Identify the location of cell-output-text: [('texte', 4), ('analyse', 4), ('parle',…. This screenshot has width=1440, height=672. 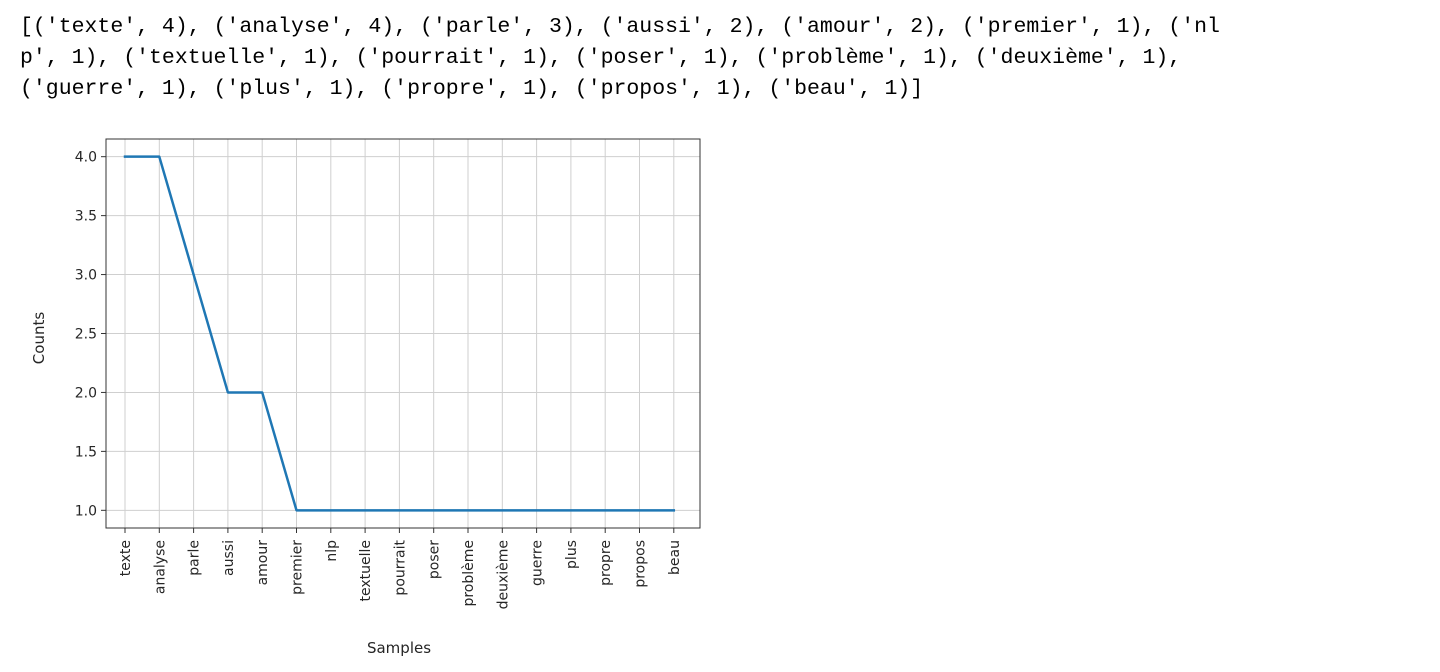
(725, 58).